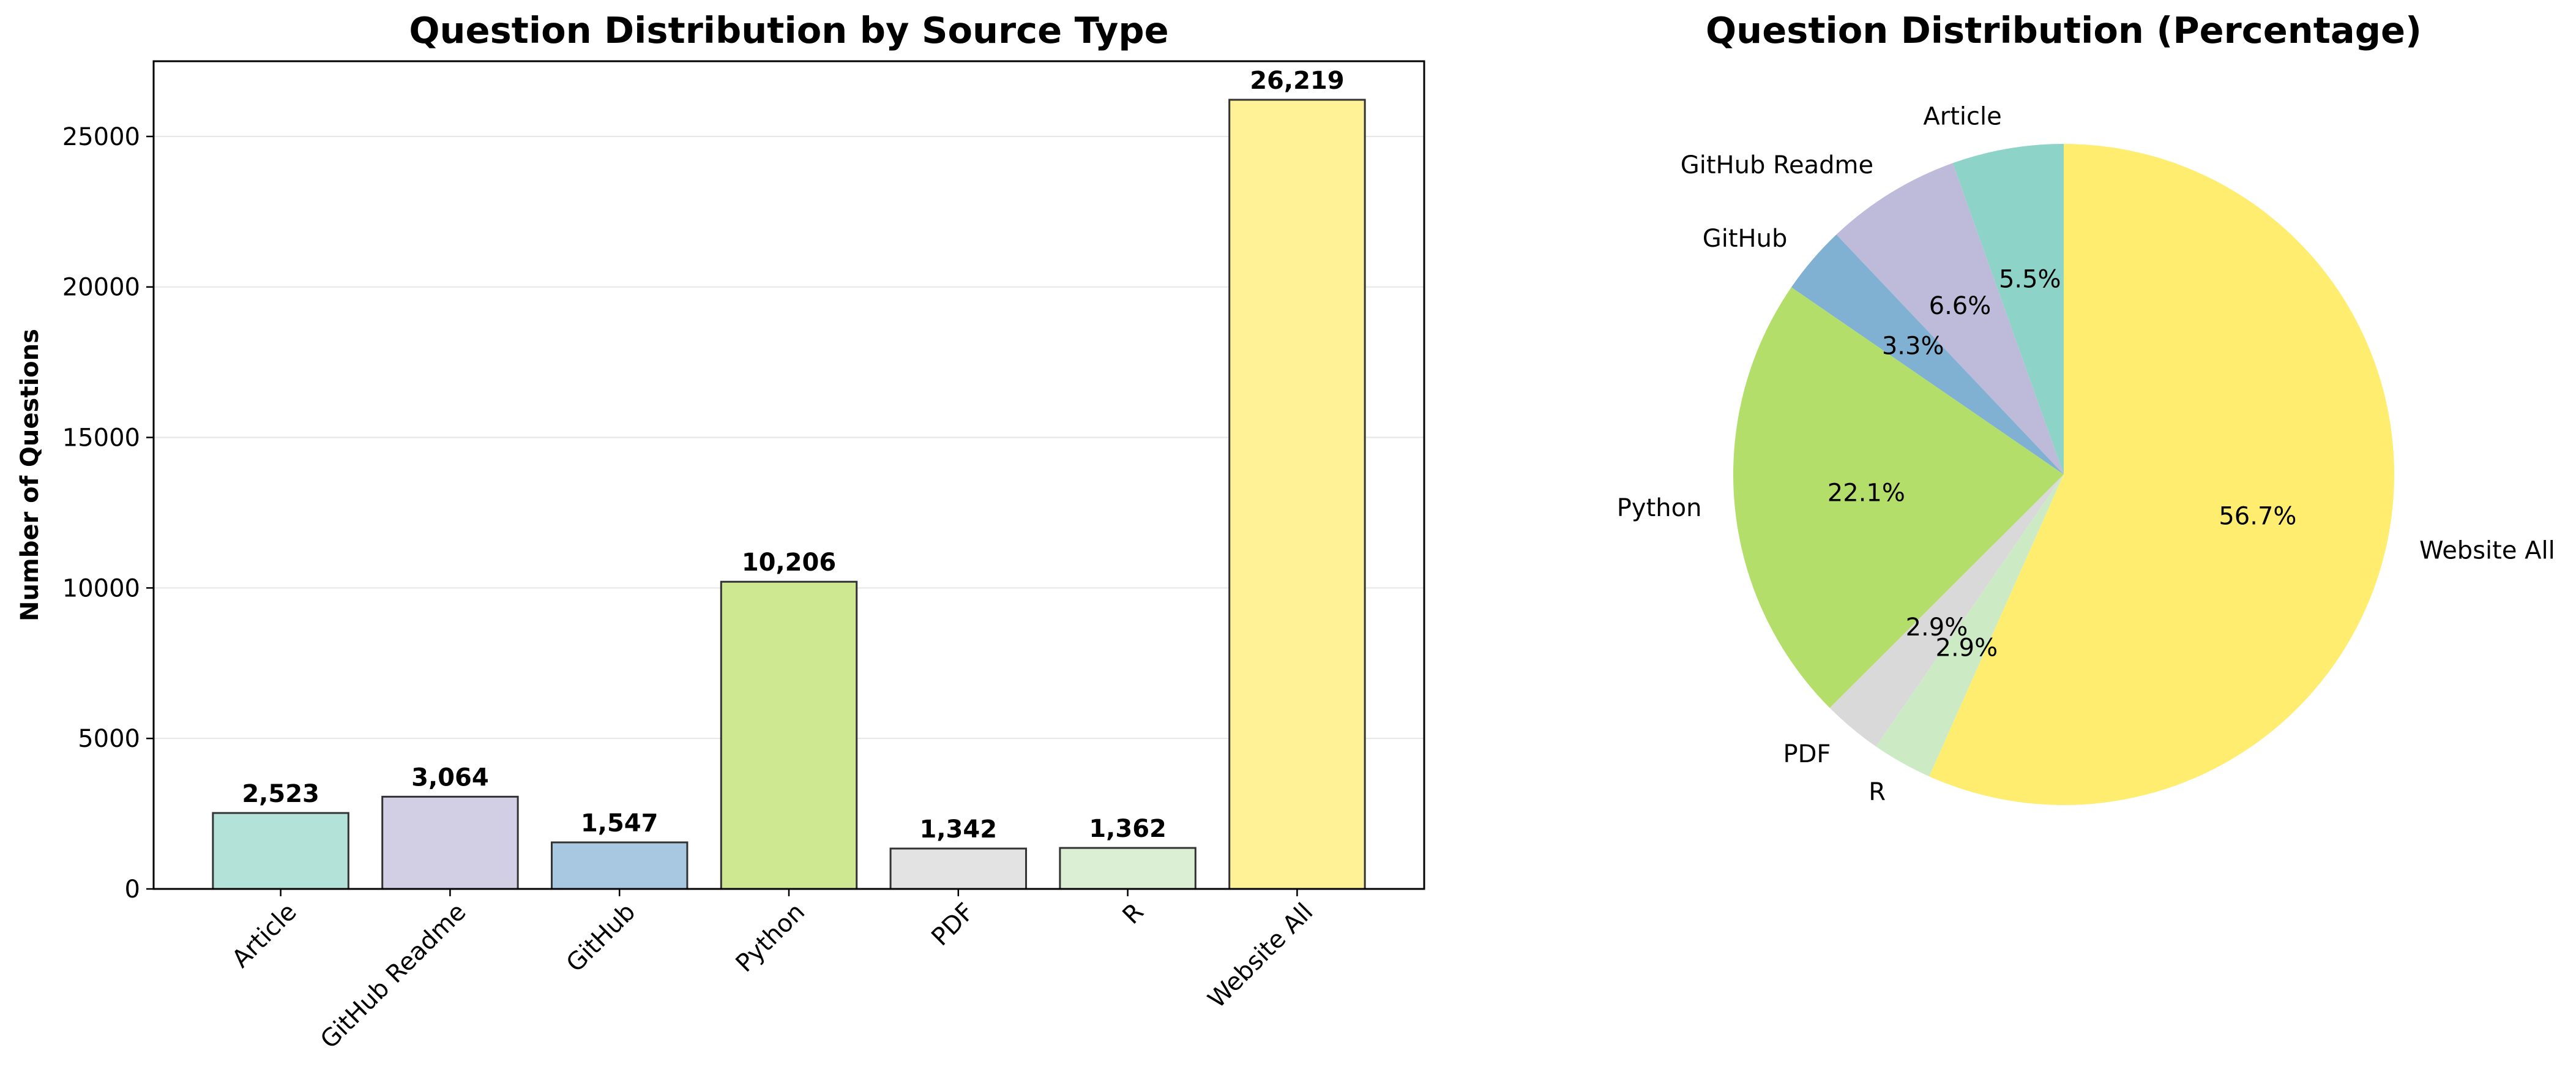 The image size is (2576, 1083). What do you see at coordinates (109, 739) in the screenshot?
I see `y-tick-label: 5000` at bounding box center [109, 739].